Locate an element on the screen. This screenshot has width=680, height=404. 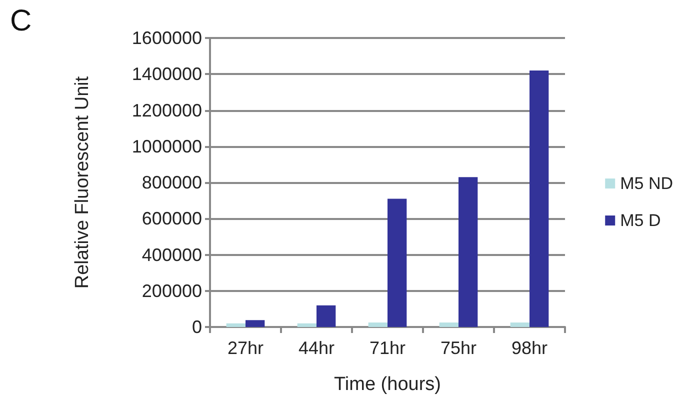
y-tick-label: 1000000 is located at coordinates (167, 146).